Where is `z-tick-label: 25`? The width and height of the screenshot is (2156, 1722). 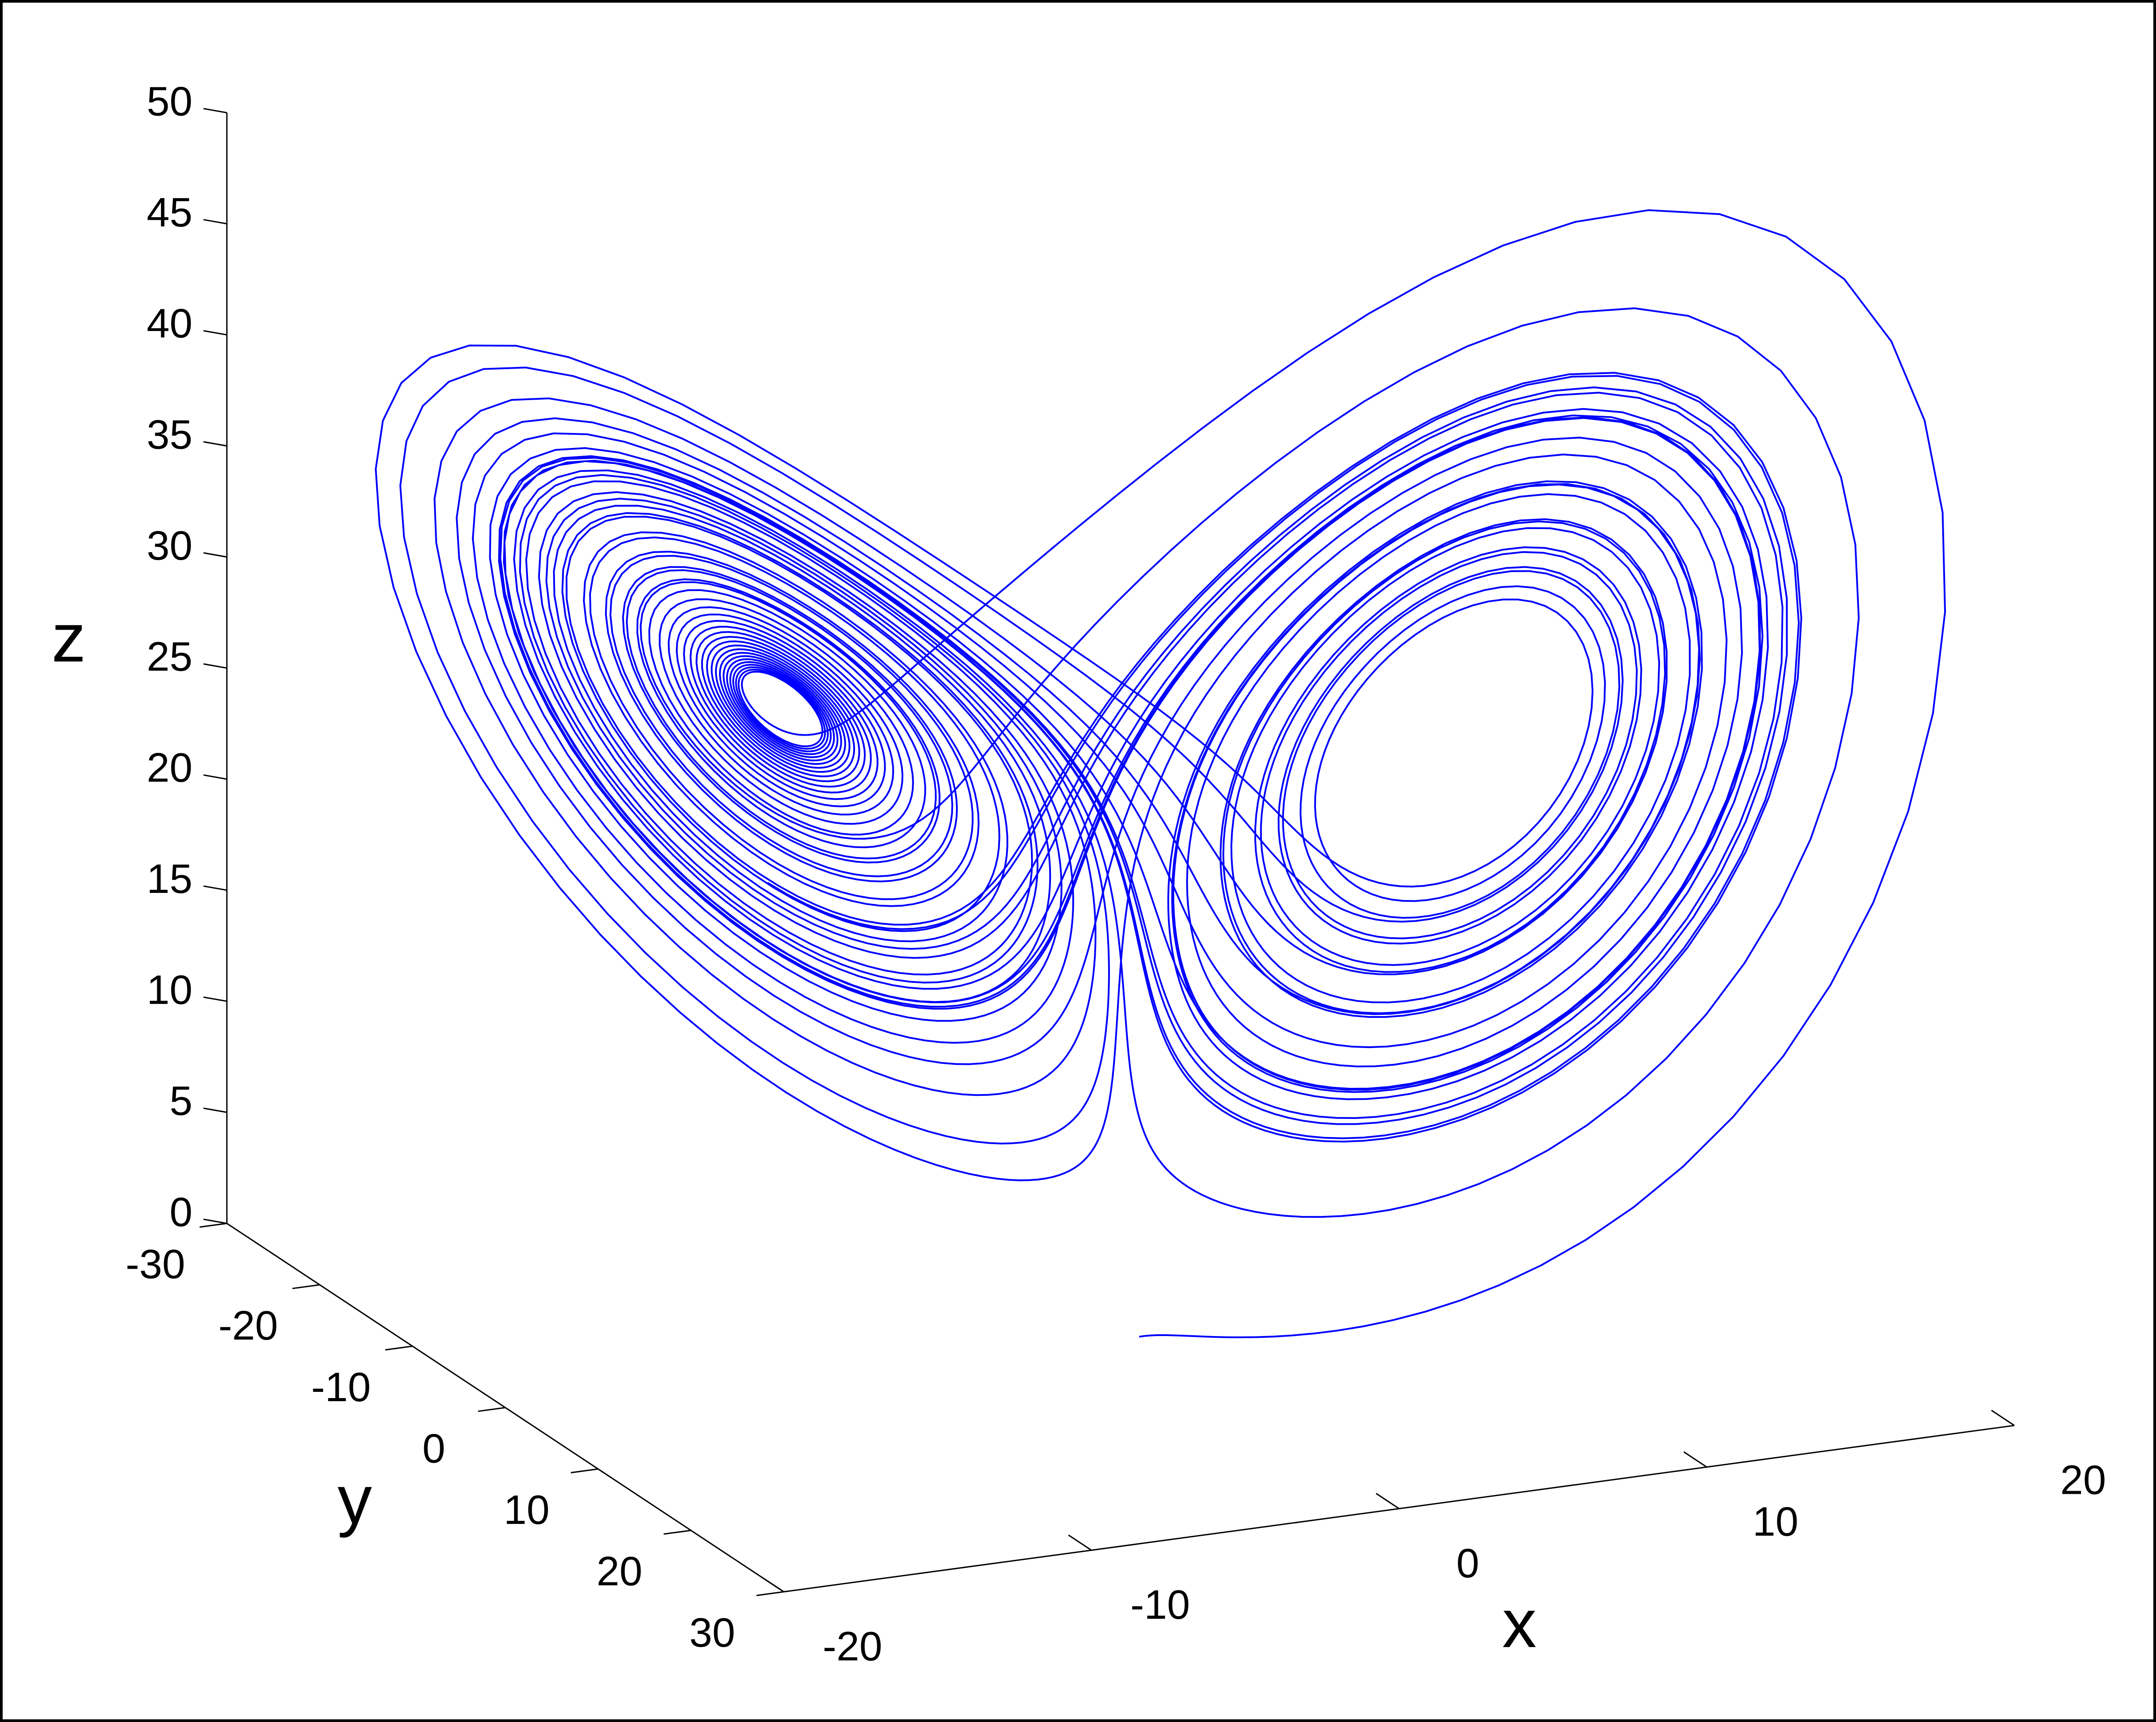 z-tick-label: 25 is located at coordinates (169, 657).